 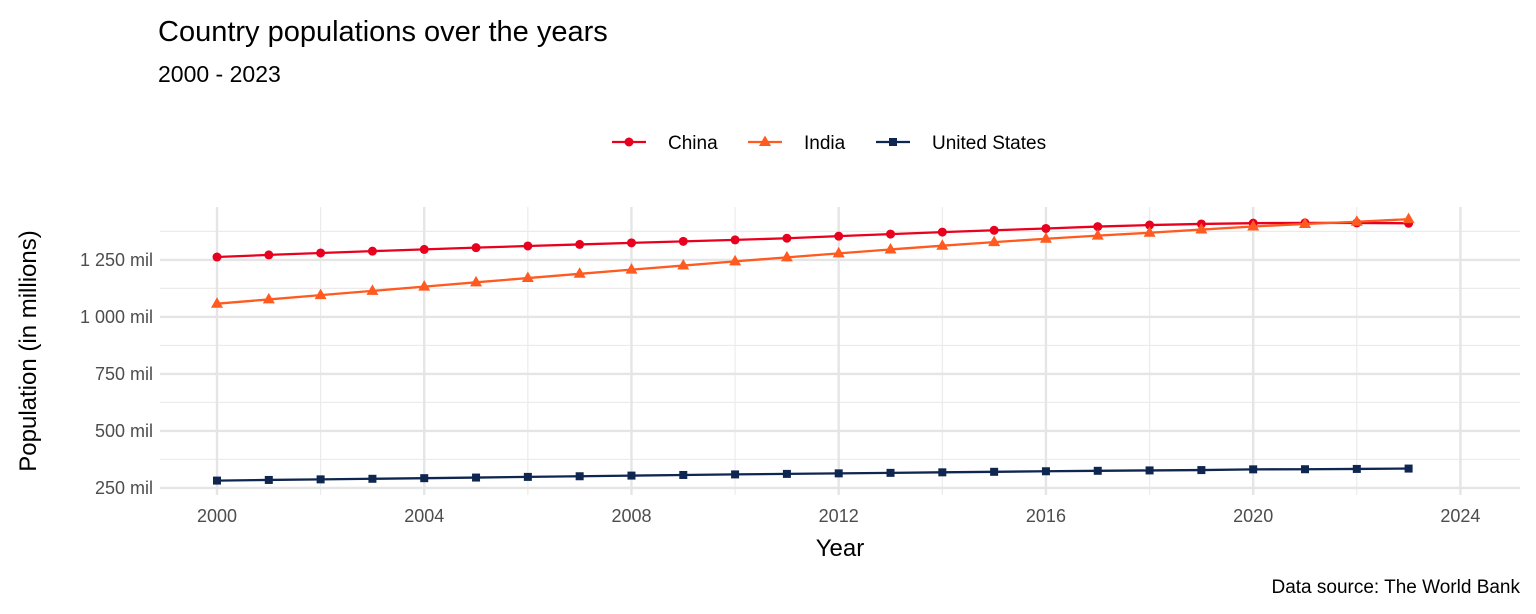 What do you see at coordinates (1046, 516) in the screenshot?
I see `x-tick-label: 2016` at bounding box center [1046, 516].